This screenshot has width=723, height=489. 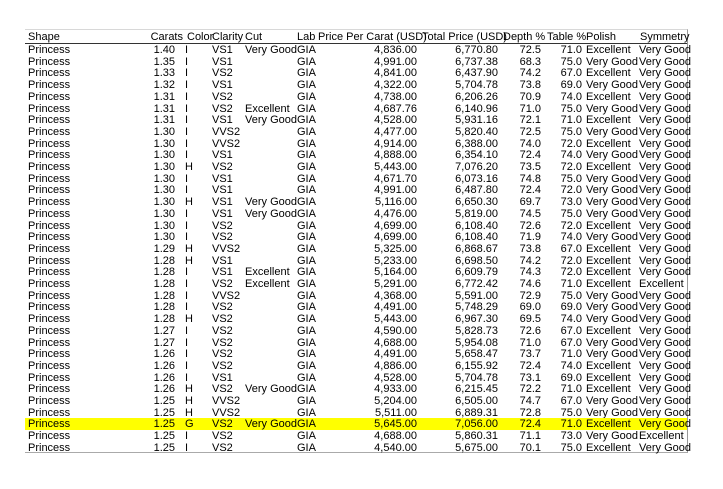 What do you see at coordinates (222, 260) in the screenshot?
I see `cell-clarity: VS1` at bounding box center [222, 260].